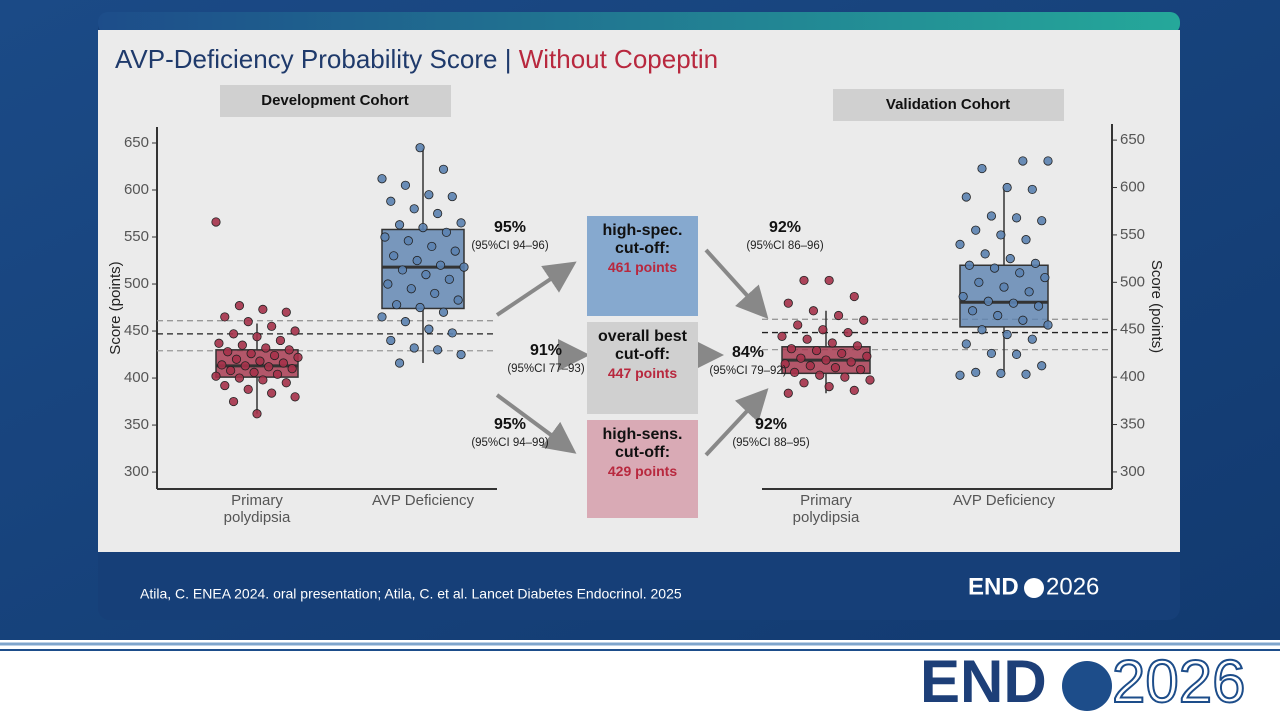 This screenshot has height=720, width=1280. Describe the element at coordinates (1132, 376) in the screenshot. I see `y-tick-label: 400` at that location.